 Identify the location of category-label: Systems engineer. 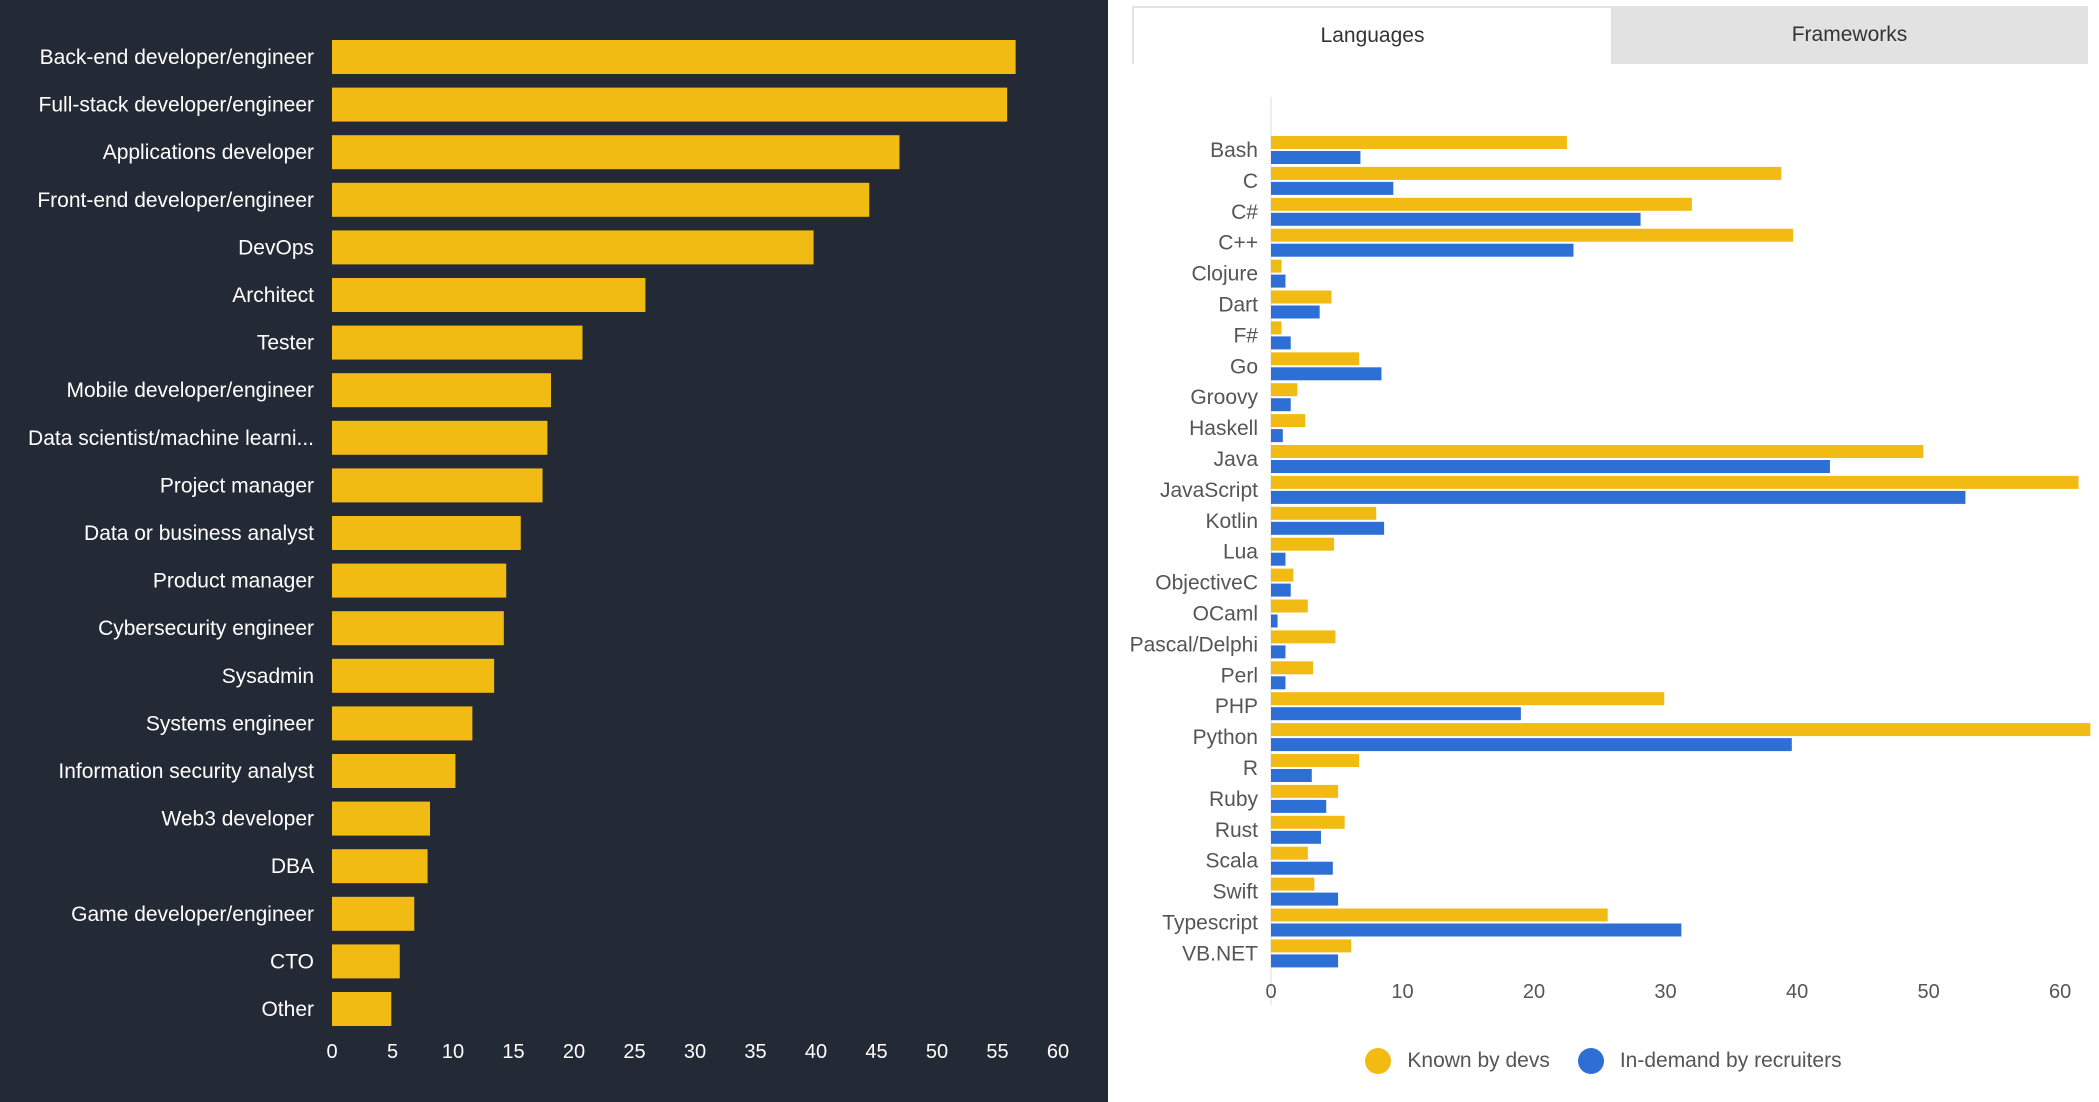
(230, 723).